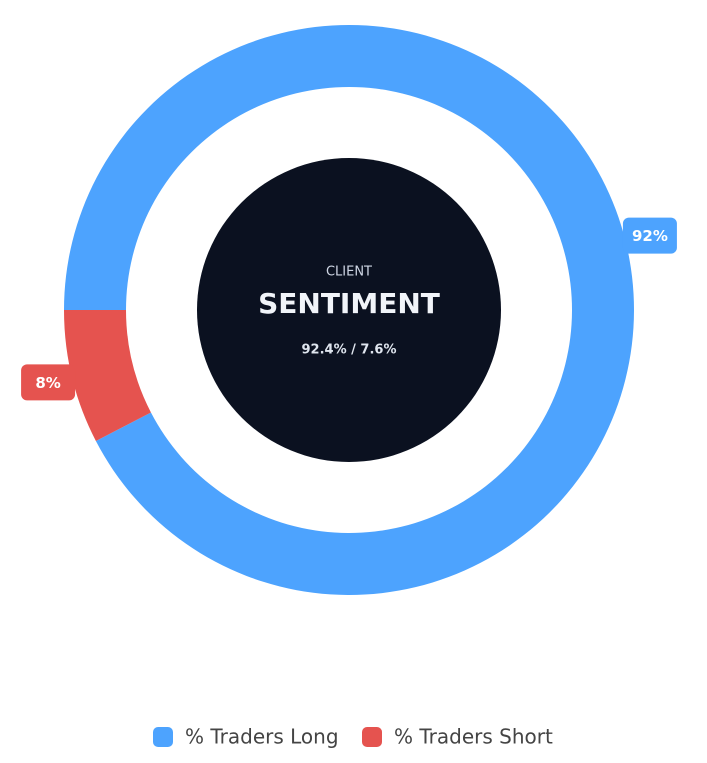 The height and width of the screenshot is (763, 707). Describe the element at coordinates (349, 272) in the screenshot. I see `center-title: CLIENT` at that location.